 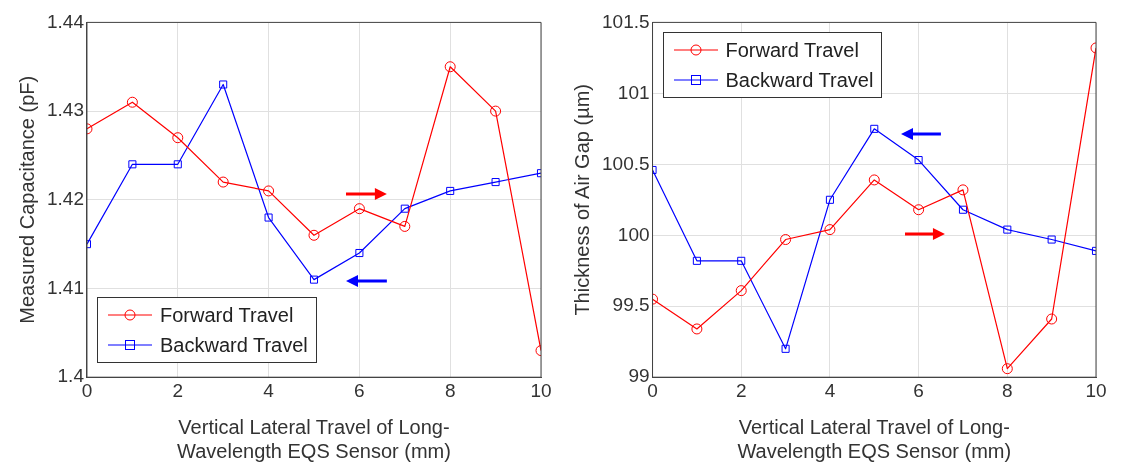 What do you see at coordinates (66, 21) in the screenshot?
I see `y-tick-label: 1.44` at bounding box center [66, 21].